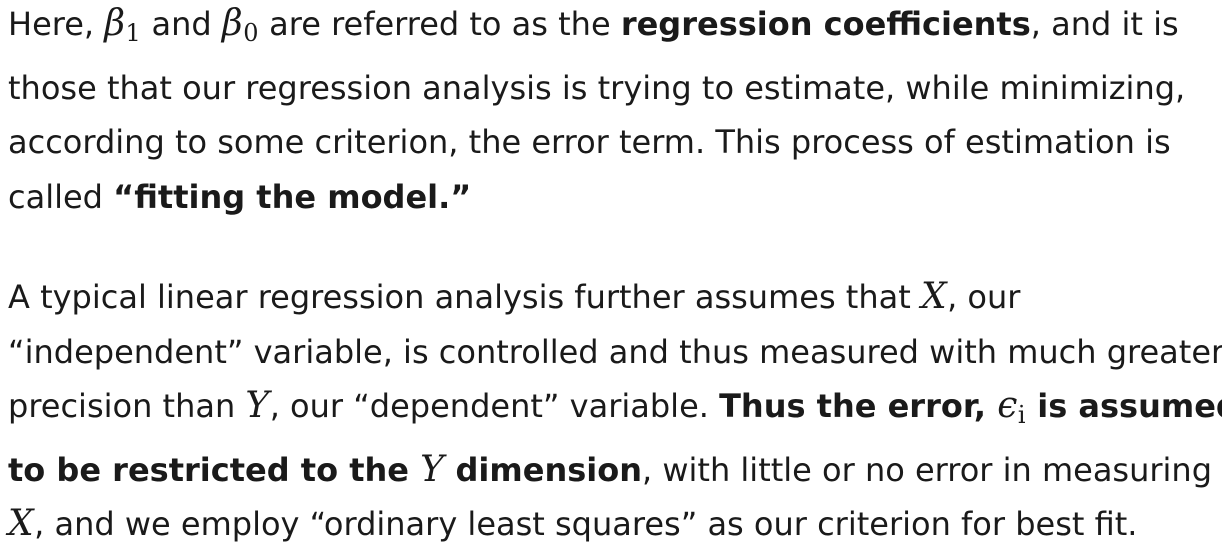 This screenshot has width=1222, height=552. Describe the element at coordinates (56, 24) in the screenshot. I see `text-run: Here,` at that location.